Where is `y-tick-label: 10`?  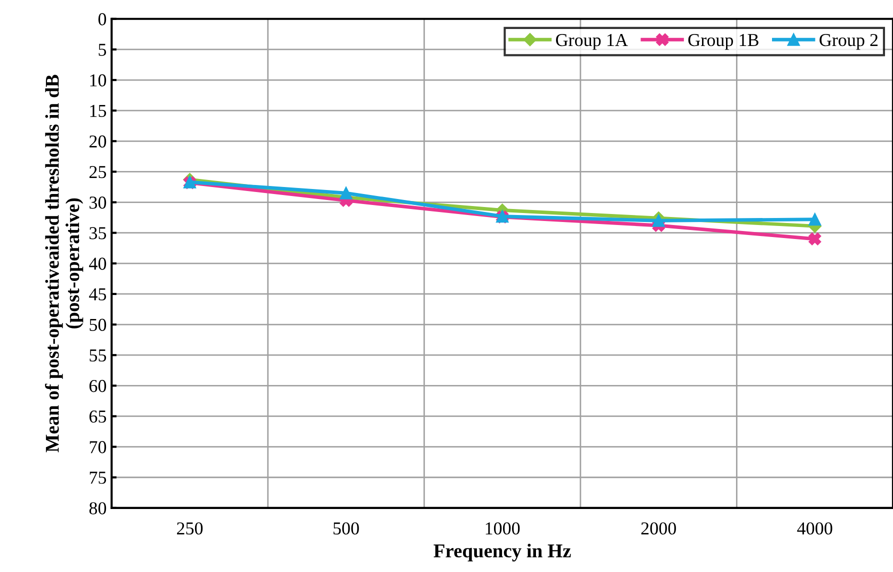 y-tick-label: 10 is located at coordinates (98, 80).